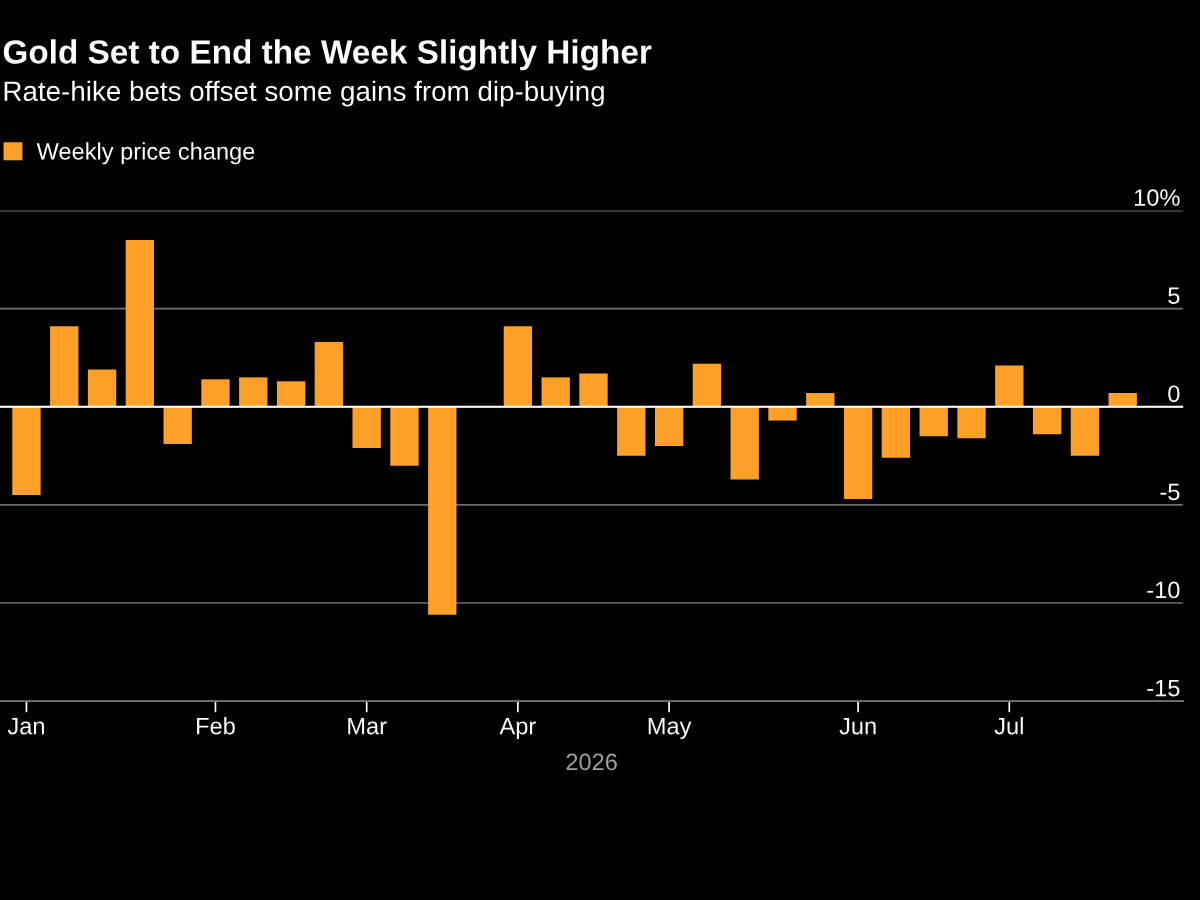 The width and height of the screenshot is (1200, 900). What do you see at coordinates (670, 728) in the screenshot?
I see `x-tick-label: May` at bounding box center [670, 728].